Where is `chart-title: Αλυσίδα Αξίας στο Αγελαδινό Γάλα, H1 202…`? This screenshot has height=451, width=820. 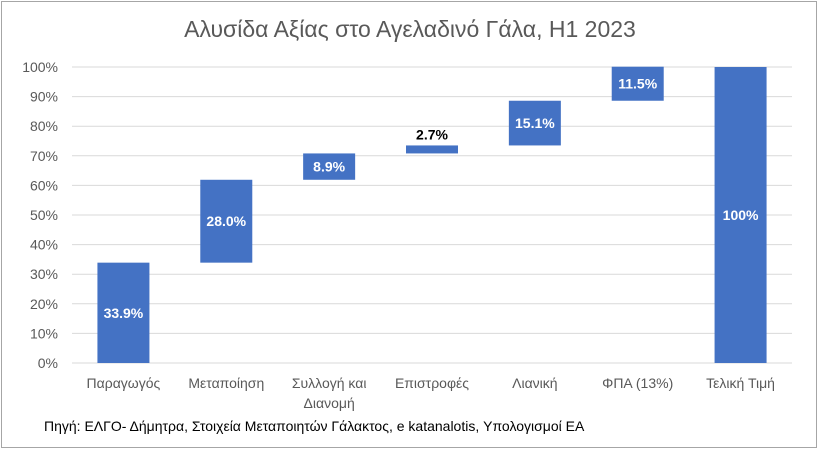
chart-title: Αλυσίδα Αξίας στο Αγελαδινό Γάλα, H1 202… is located at coordinates (410, 29).